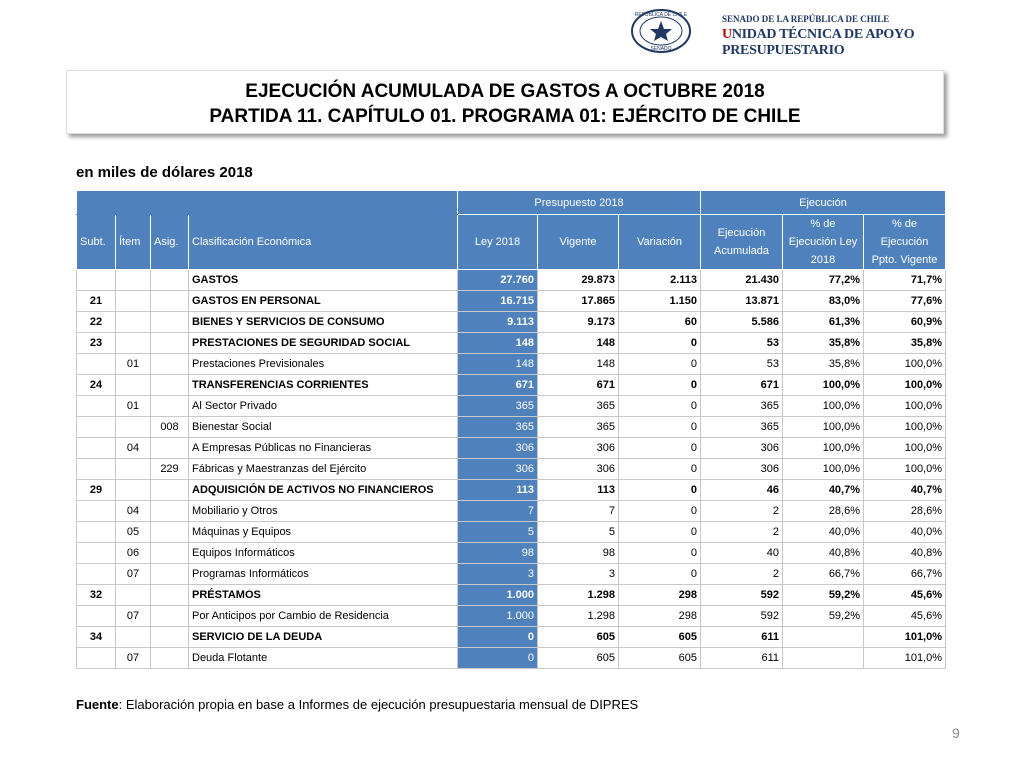  What do you see at coordinates (323, 406) in the screenshot?
I see `cell: Al Sector Privado` at bounding box center [323, 406].